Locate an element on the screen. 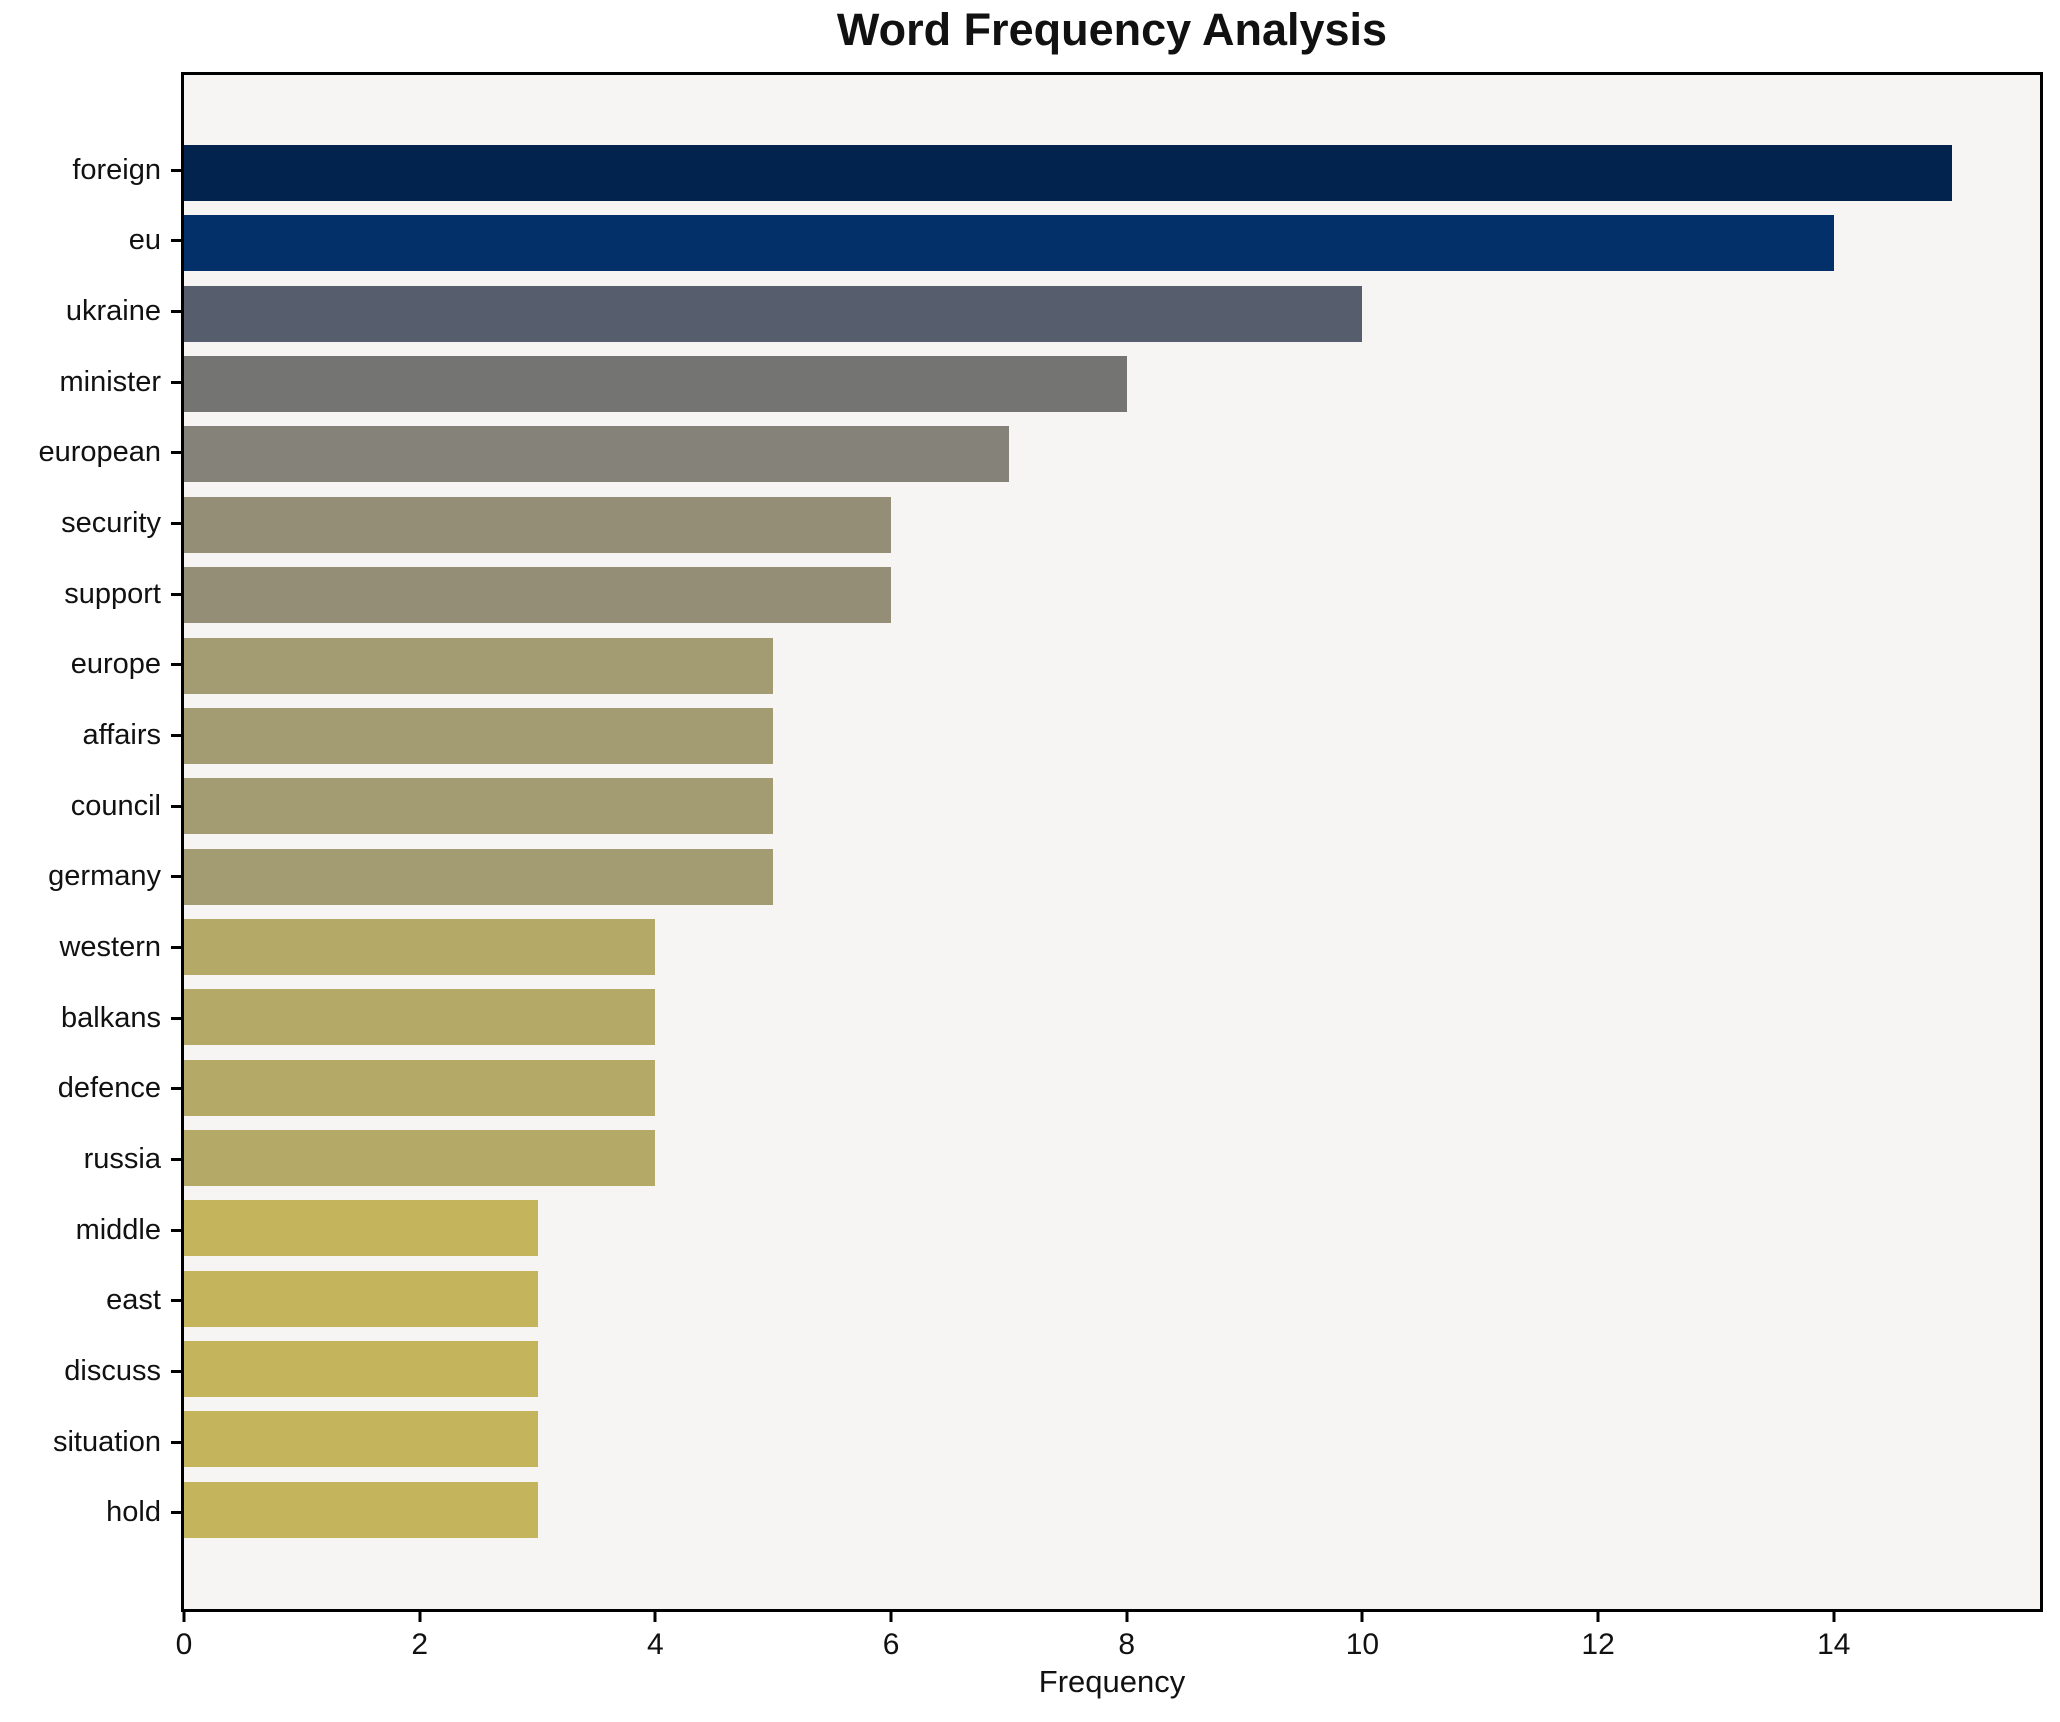 The width and height of the screenshot is (2060, 1722). bar-row-affairs is located at coordinates (1112, 735).